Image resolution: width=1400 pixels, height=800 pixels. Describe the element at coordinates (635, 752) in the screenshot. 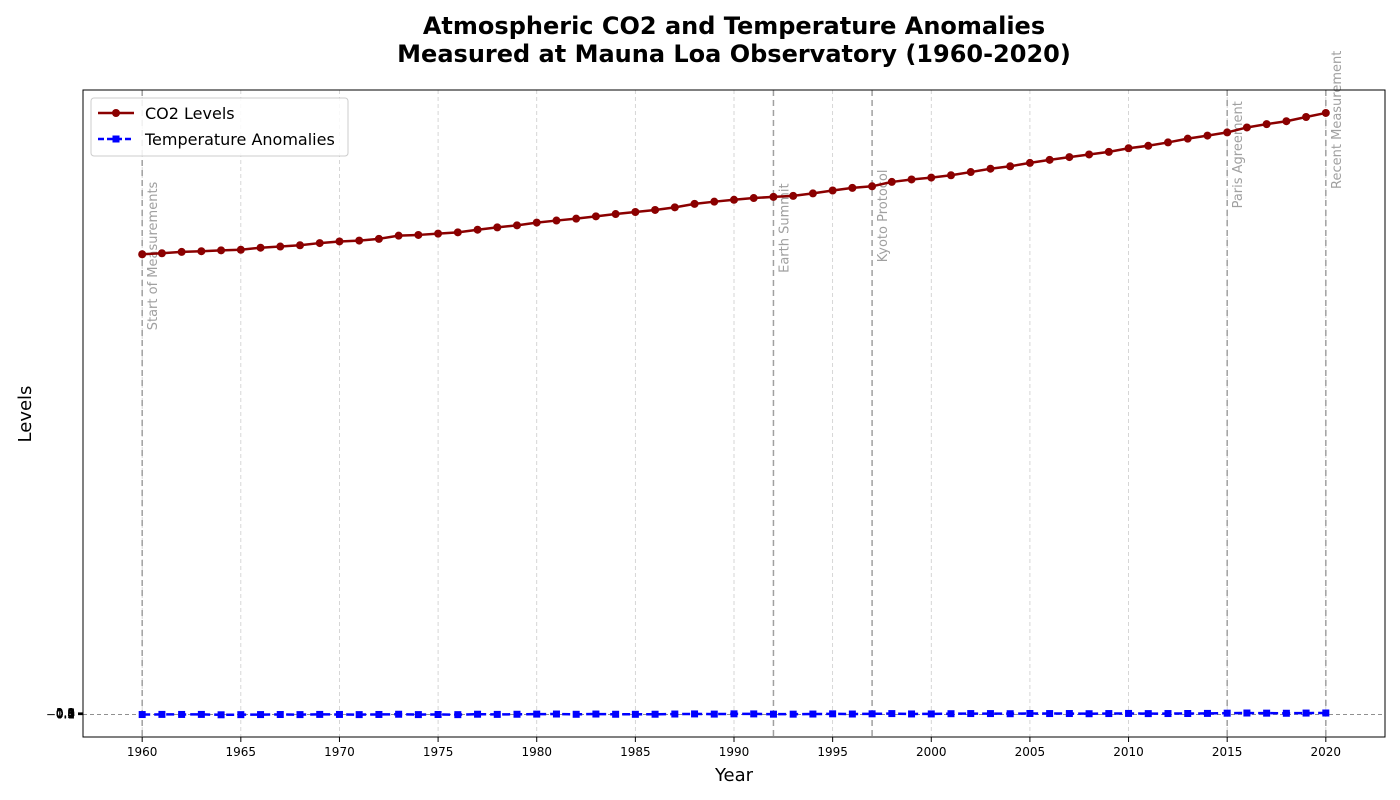

I see `x-tick-label: 1985` at that location.